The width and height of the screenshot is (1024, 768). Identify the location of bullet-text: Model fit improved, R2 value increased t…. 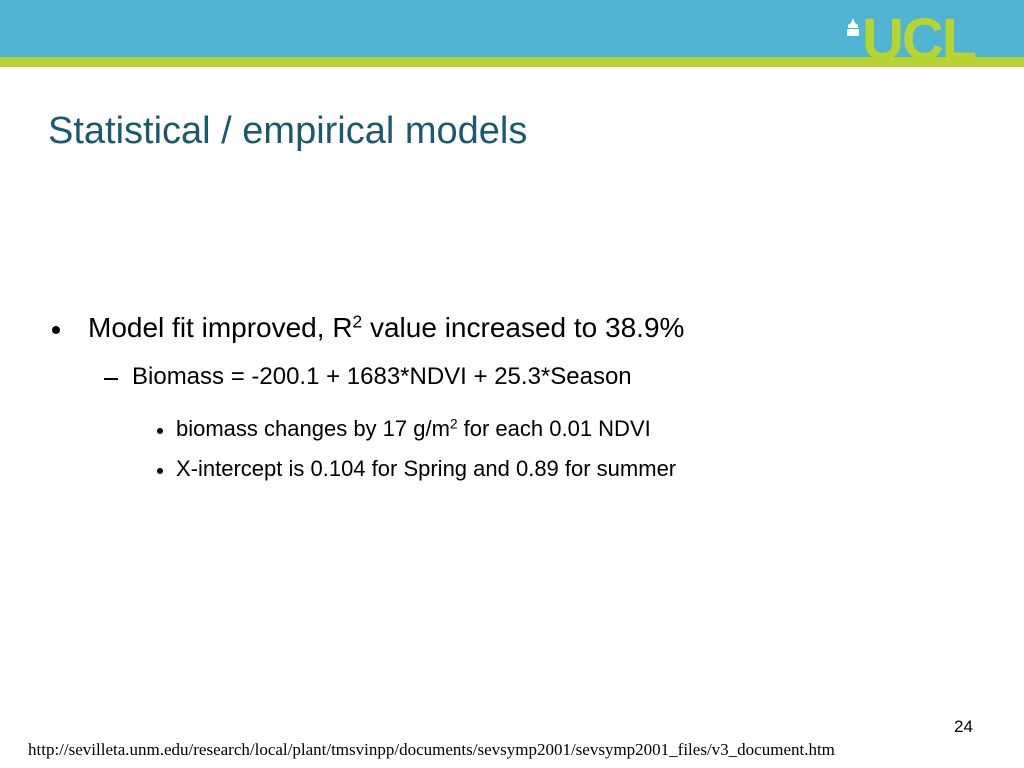
(386, 328).